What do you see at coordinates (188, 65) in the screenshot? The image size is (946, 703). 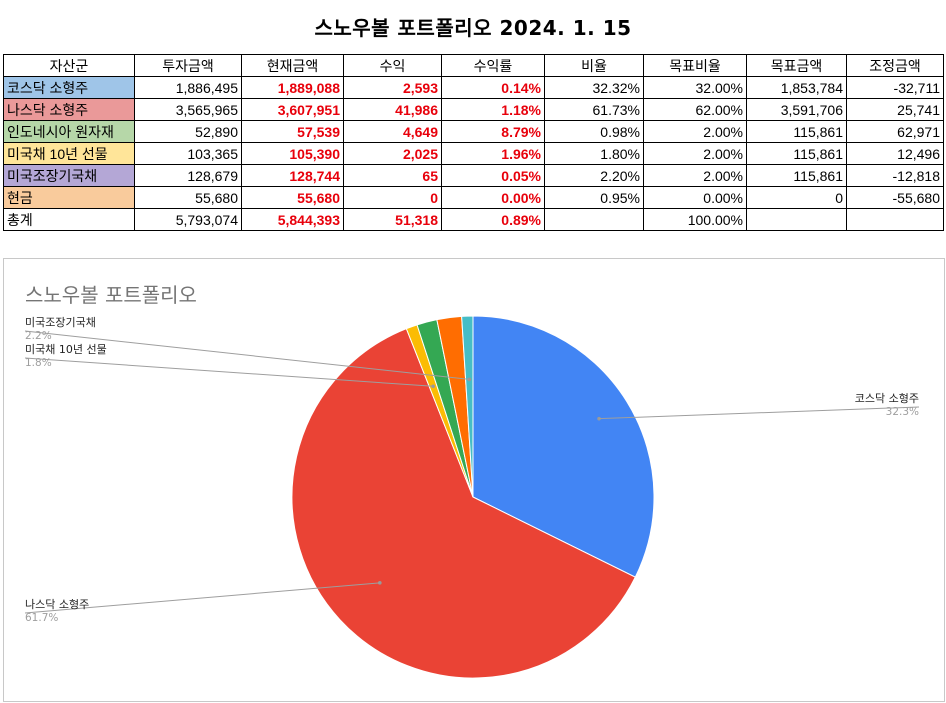 I see `header-invest: 투자금액` at bounding box center [188, 65].